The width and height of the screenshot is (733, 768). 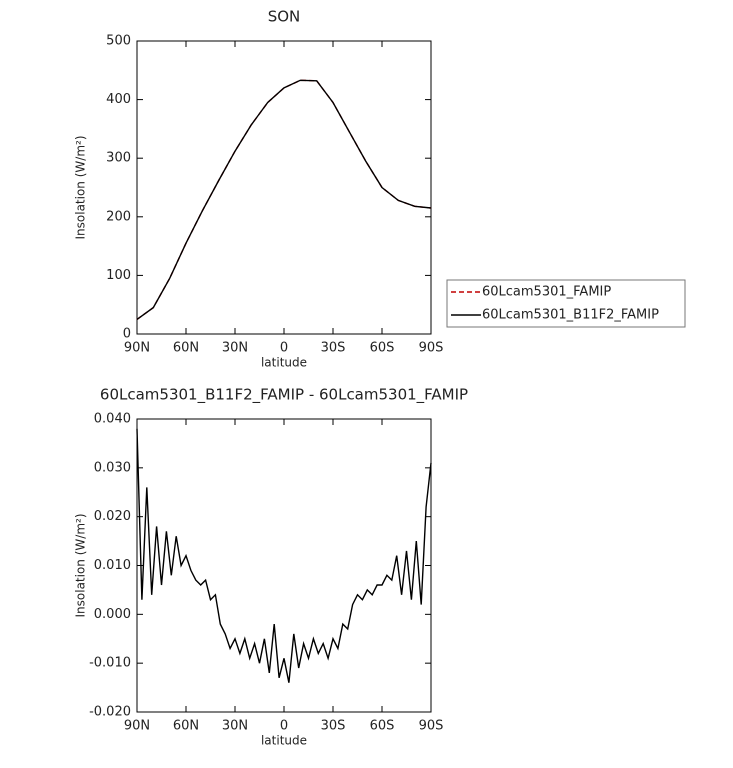 I want to click on y-tick-label: 0.010, so click(x=112, y=565).